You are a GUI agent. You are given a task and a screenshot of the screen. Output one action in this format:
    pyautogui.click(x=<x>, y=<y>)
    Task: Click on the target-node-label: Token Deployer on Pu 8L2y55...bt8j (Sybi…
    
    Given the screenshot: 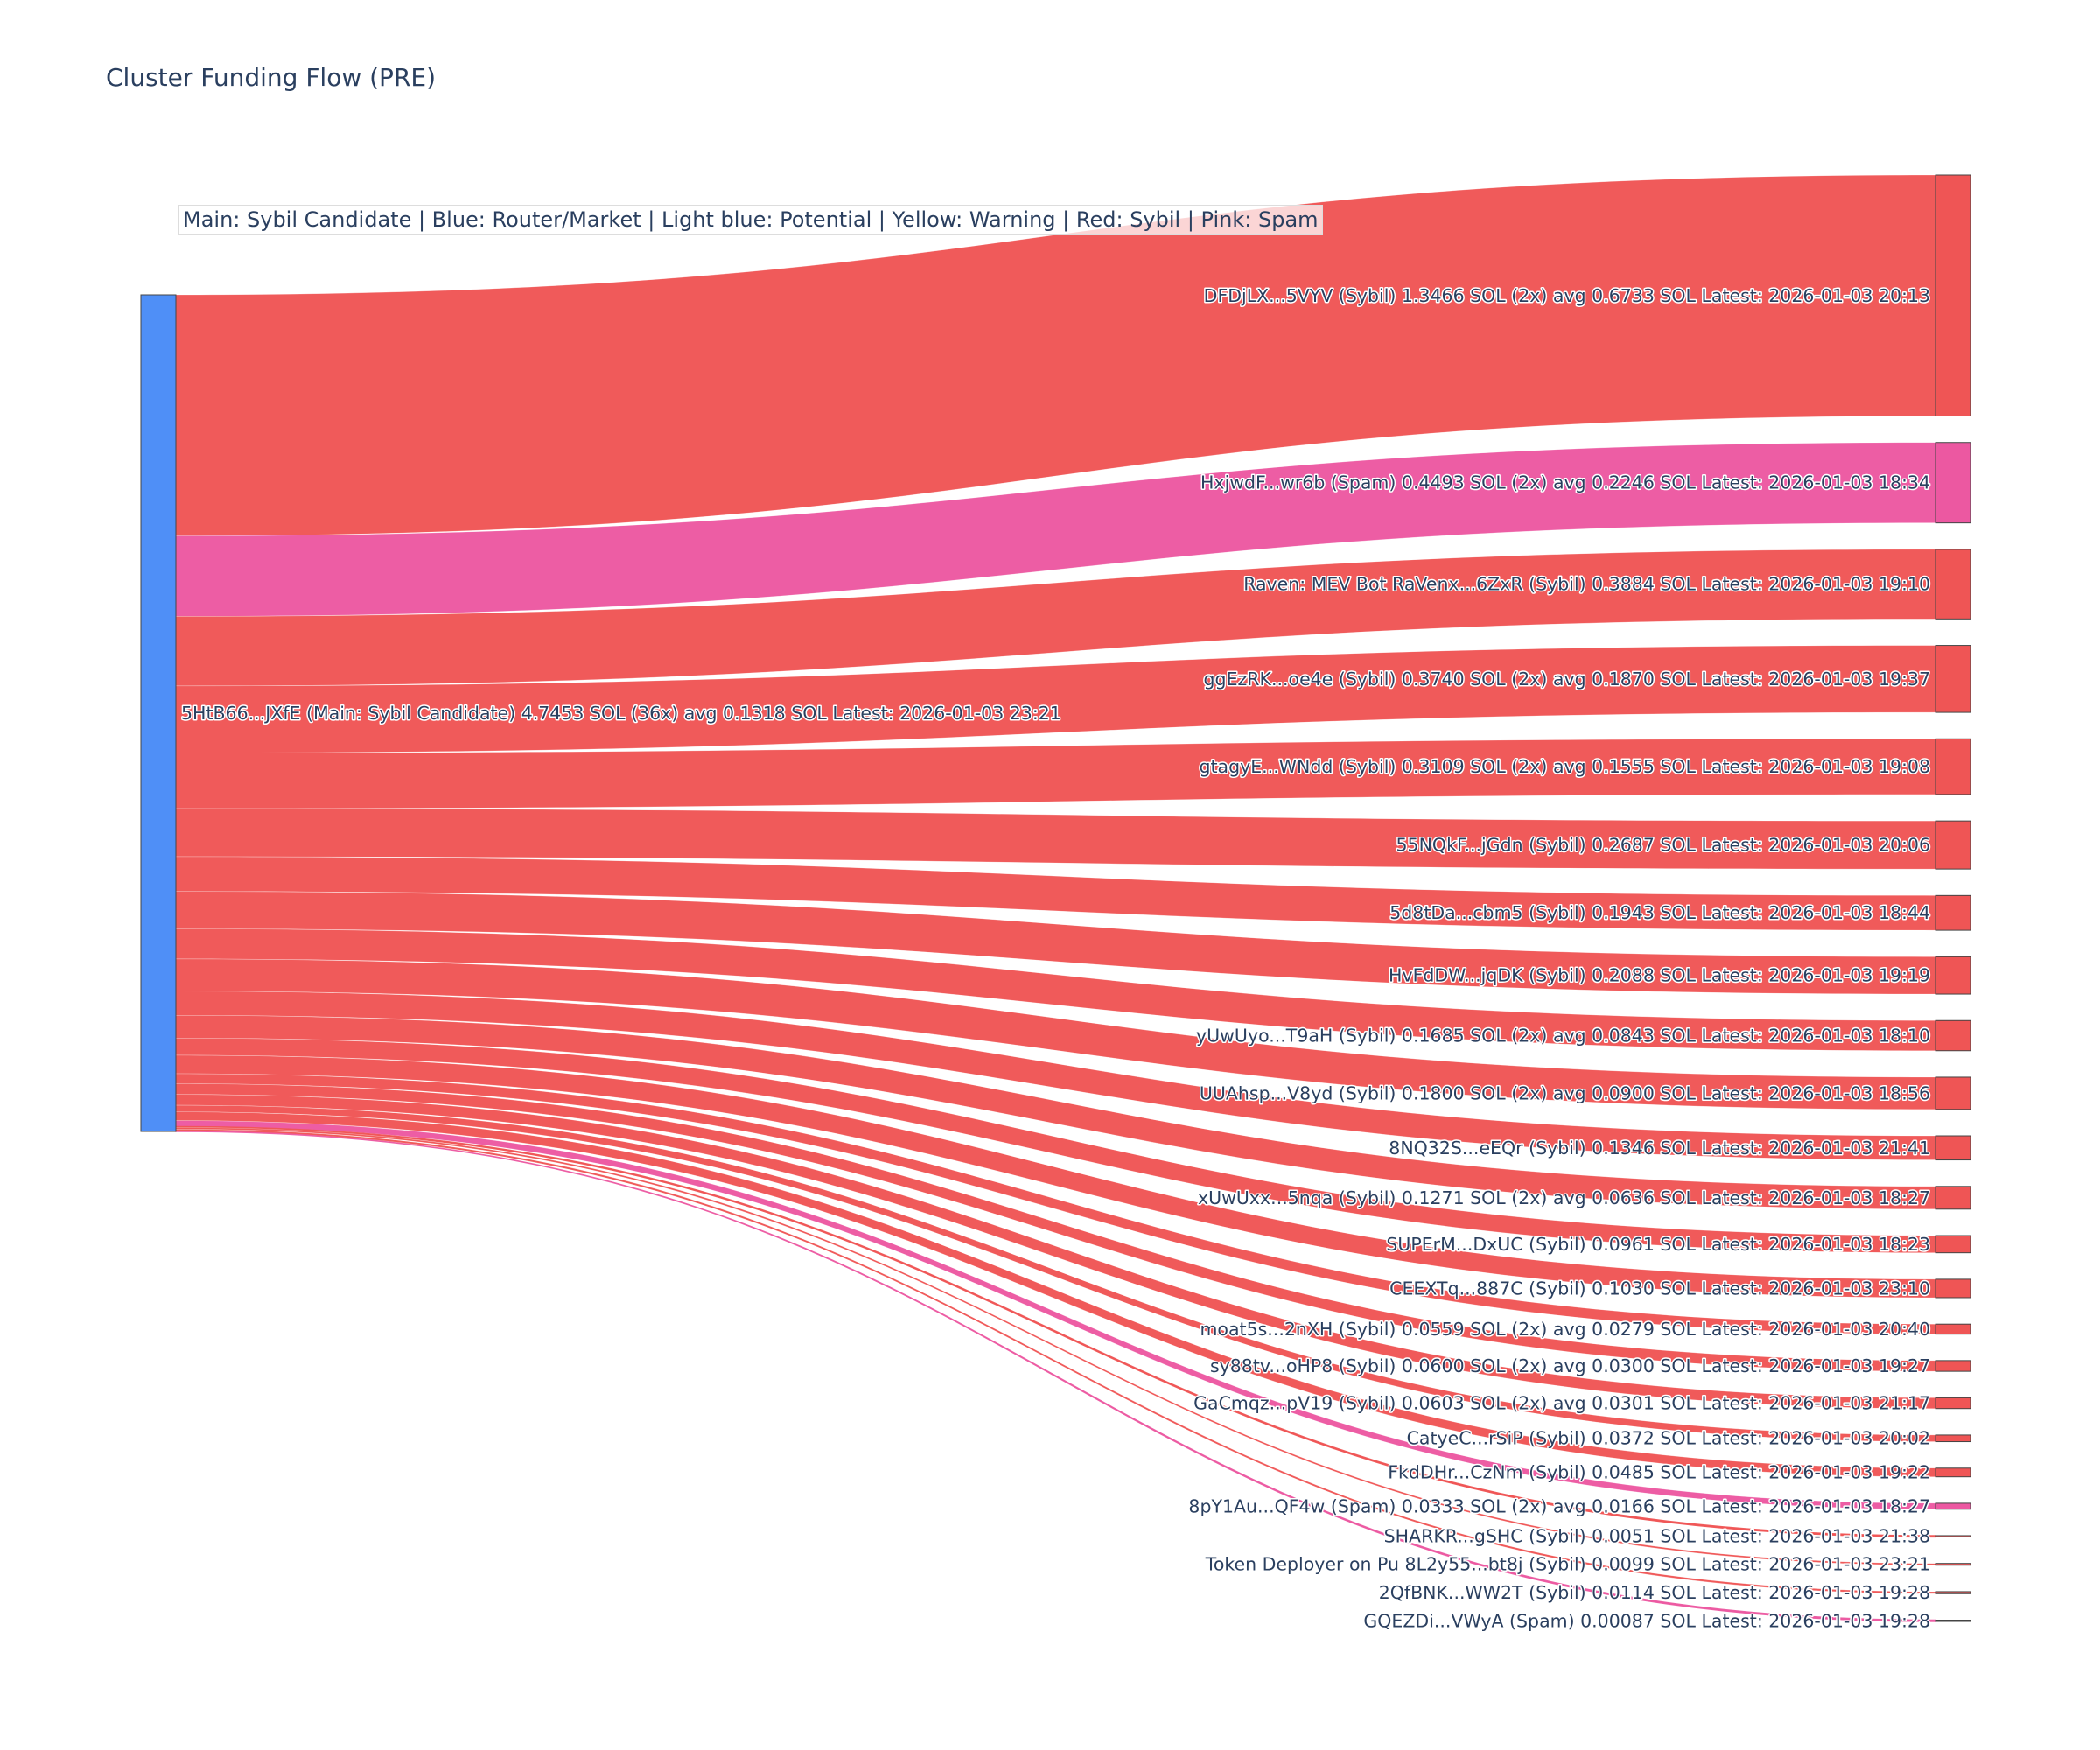 What is the action you would take?
    pyautogui.click(x=1567, y=1564)
    